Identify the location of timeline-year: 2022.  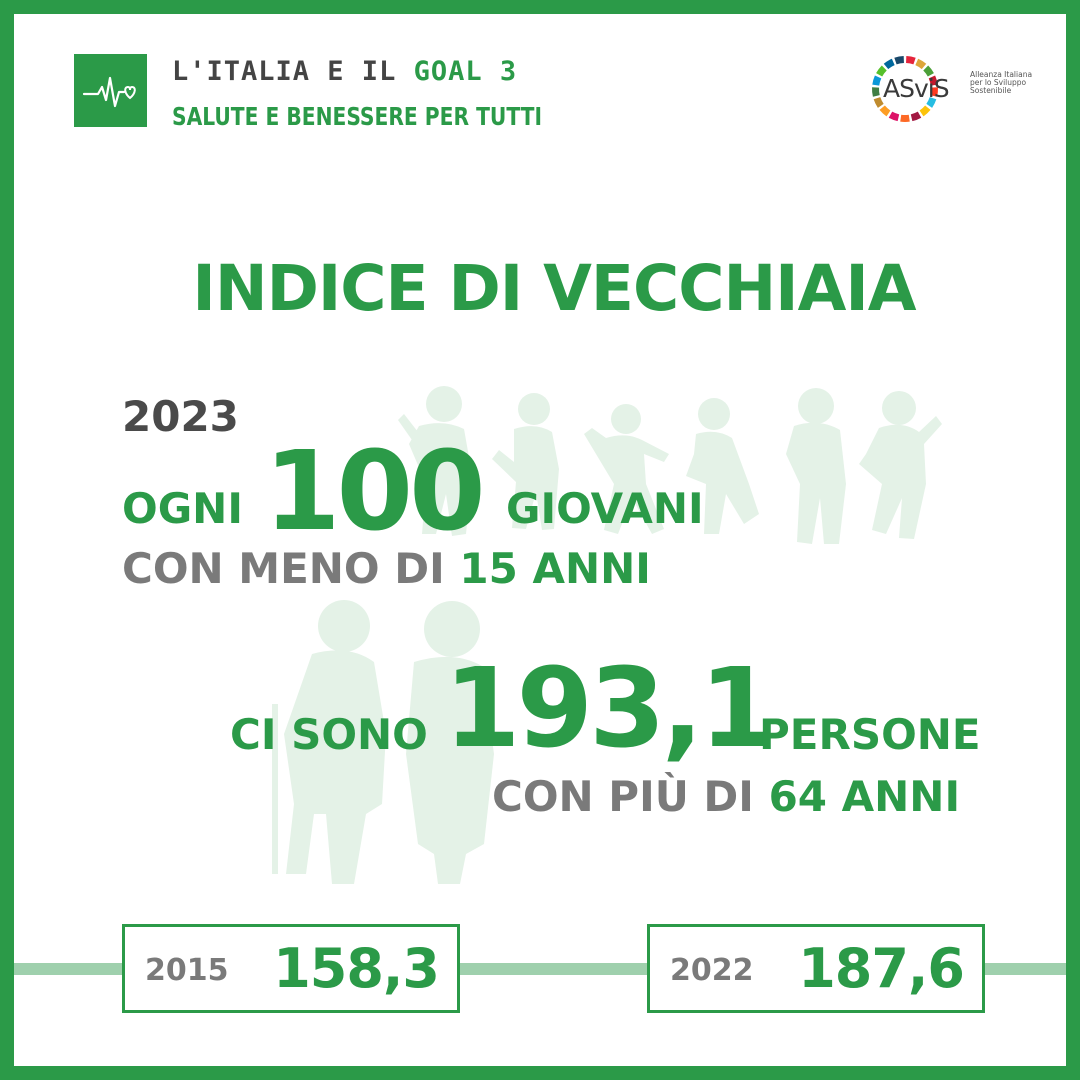
(712, 970).